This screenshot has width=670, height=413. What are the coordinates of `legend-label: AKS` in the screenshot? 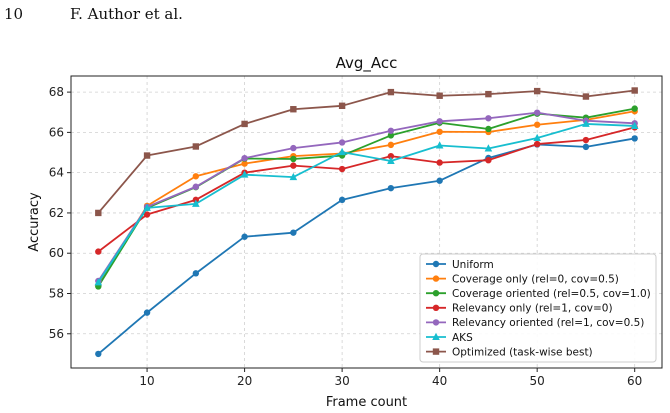 It's located at (462, 338).